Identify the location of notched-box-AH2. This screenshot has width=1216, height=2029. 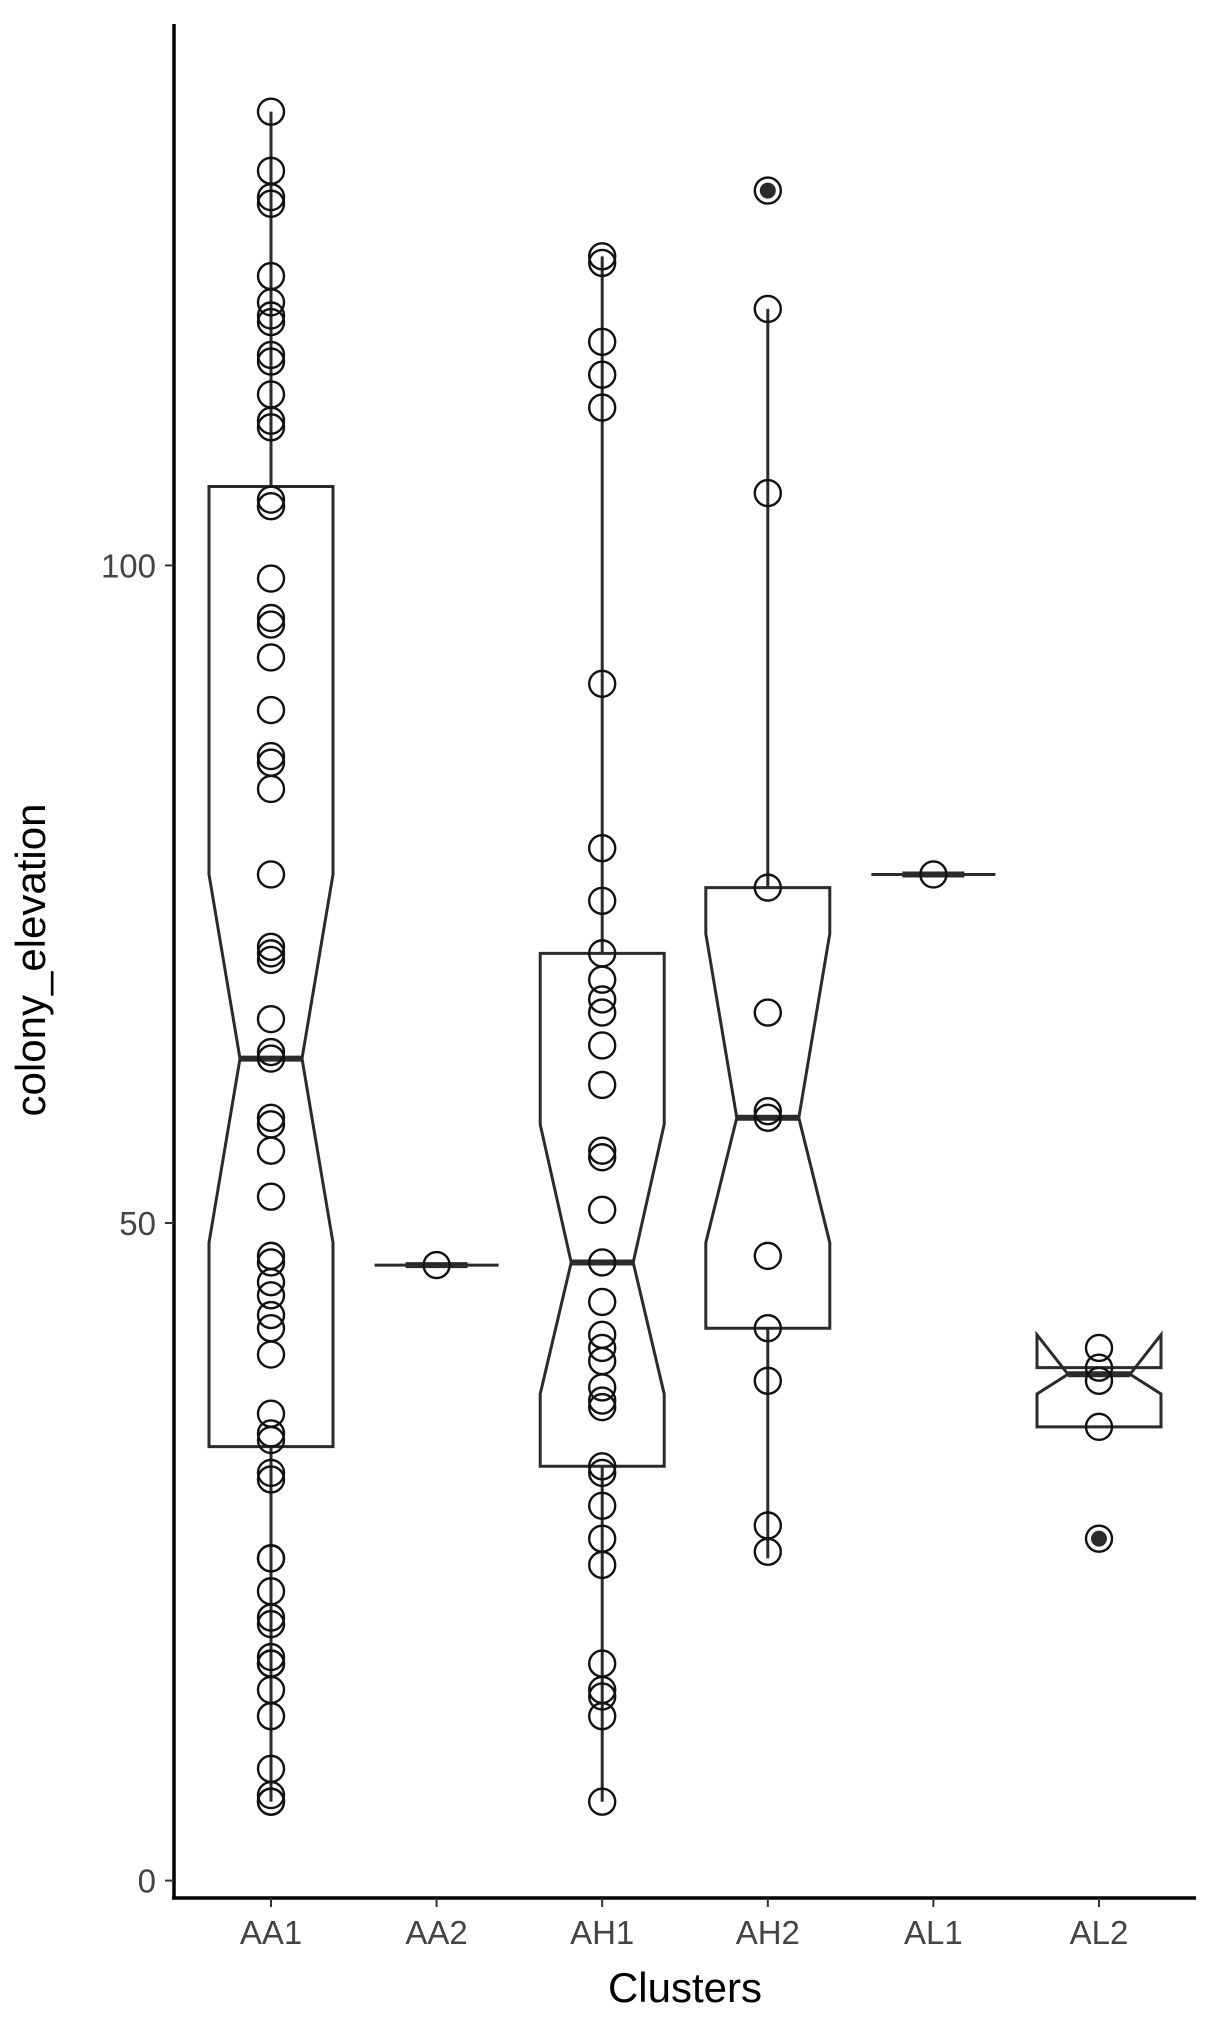
(768, 1108).